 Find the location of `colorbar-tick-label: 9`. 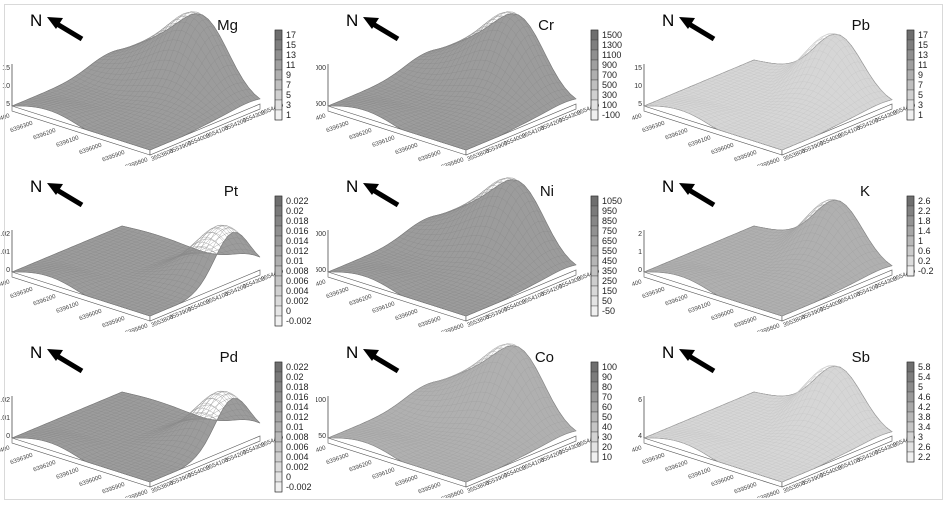

colorbar-tick-label: 9 is located at coordinates (920, 75).